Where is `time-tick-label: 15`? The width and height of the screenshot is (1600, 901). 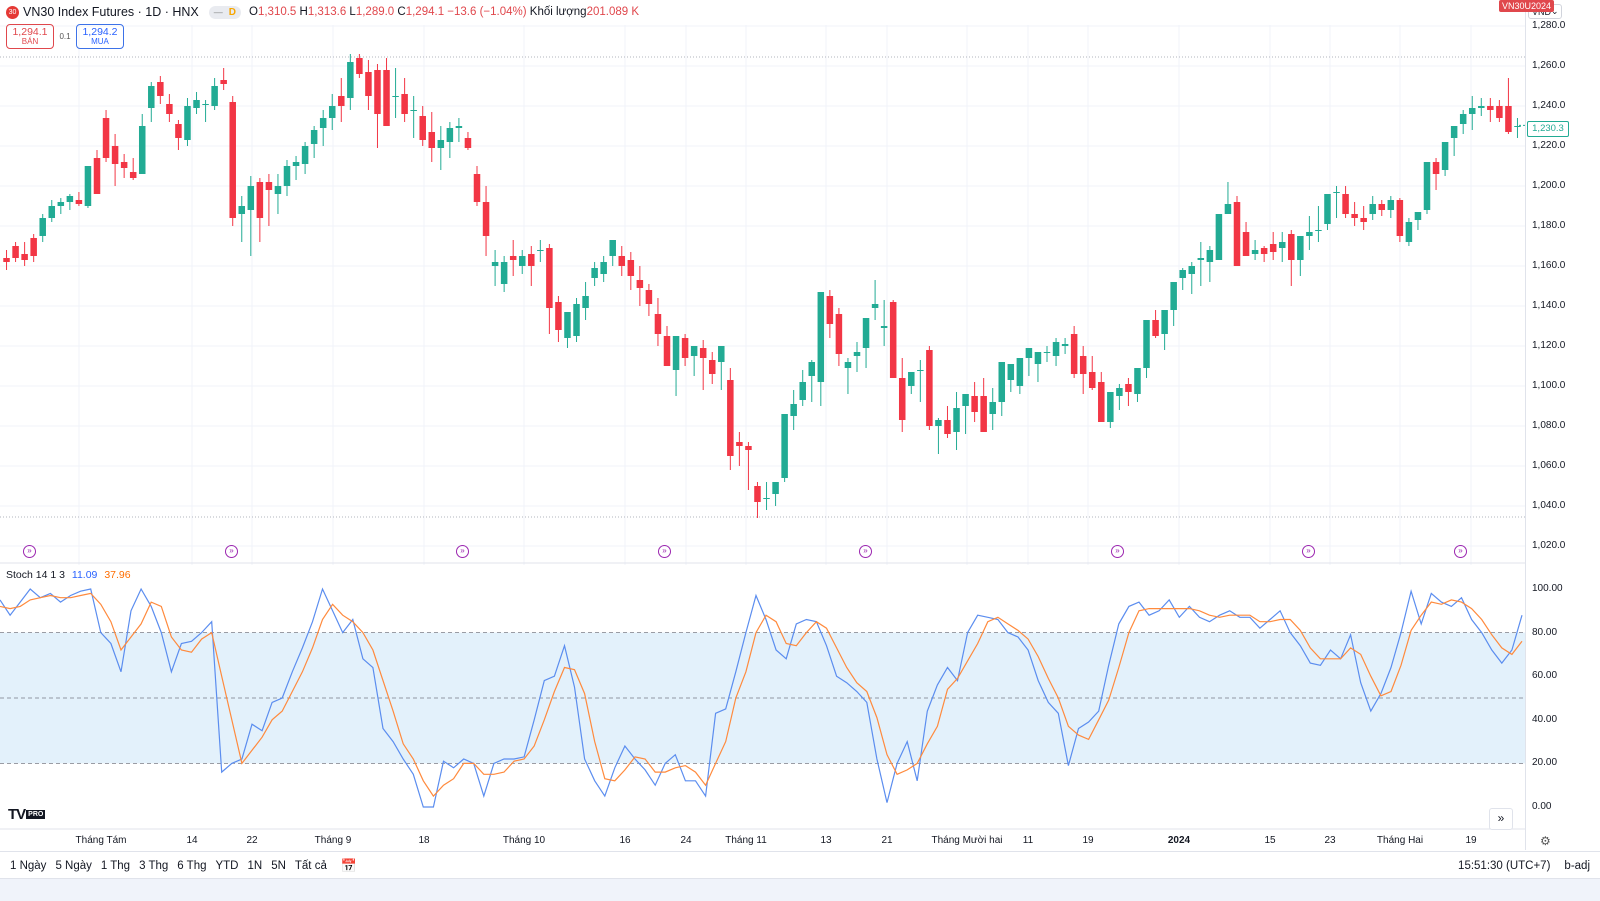
time-tick-label: 15 is located at coordinates (1270, 840).